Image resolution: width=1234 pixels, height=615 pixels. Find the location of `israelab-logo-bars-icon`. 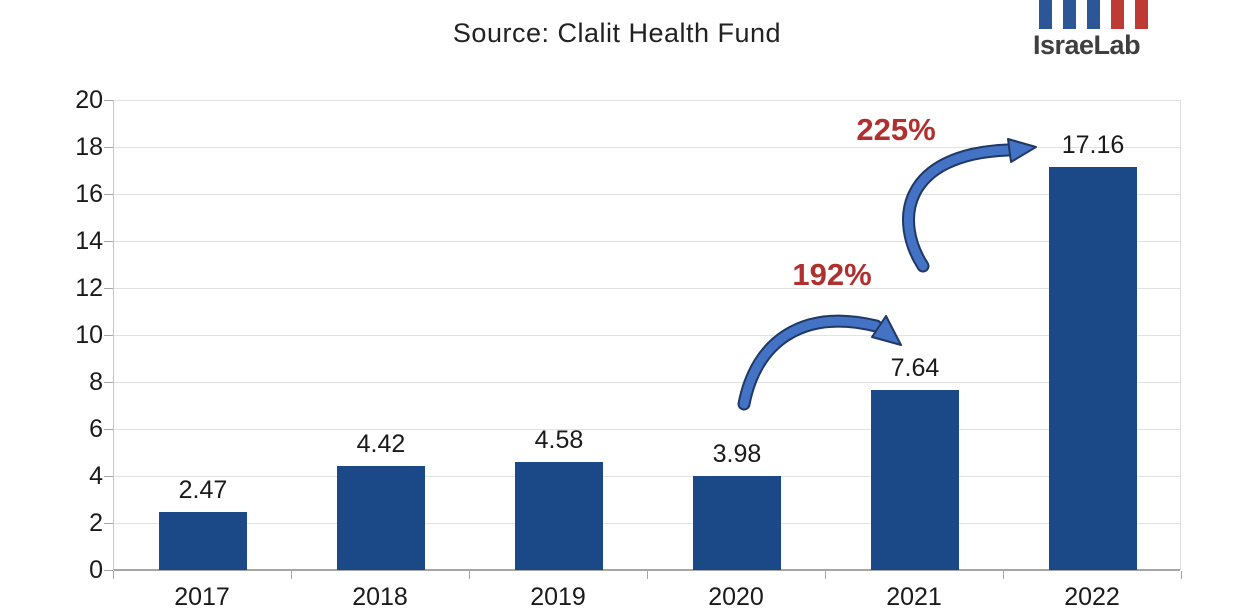

israelab-logo-bars-icon is located at coordinates (1095, 14).